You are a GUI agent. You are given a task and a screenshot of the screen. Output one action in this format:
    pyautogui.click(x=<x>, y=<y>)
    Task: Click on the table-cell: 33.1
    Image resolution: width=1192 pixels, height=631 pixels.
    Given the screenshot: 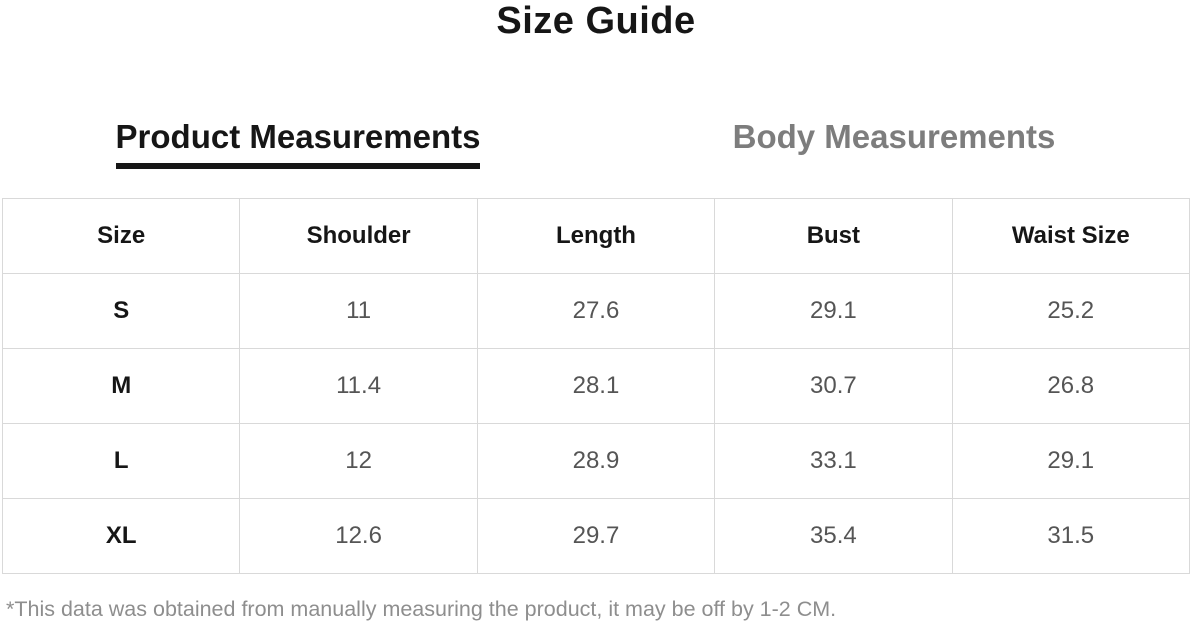 What is the action you would take?
    pyautogui.click(x=833, y=461)
    